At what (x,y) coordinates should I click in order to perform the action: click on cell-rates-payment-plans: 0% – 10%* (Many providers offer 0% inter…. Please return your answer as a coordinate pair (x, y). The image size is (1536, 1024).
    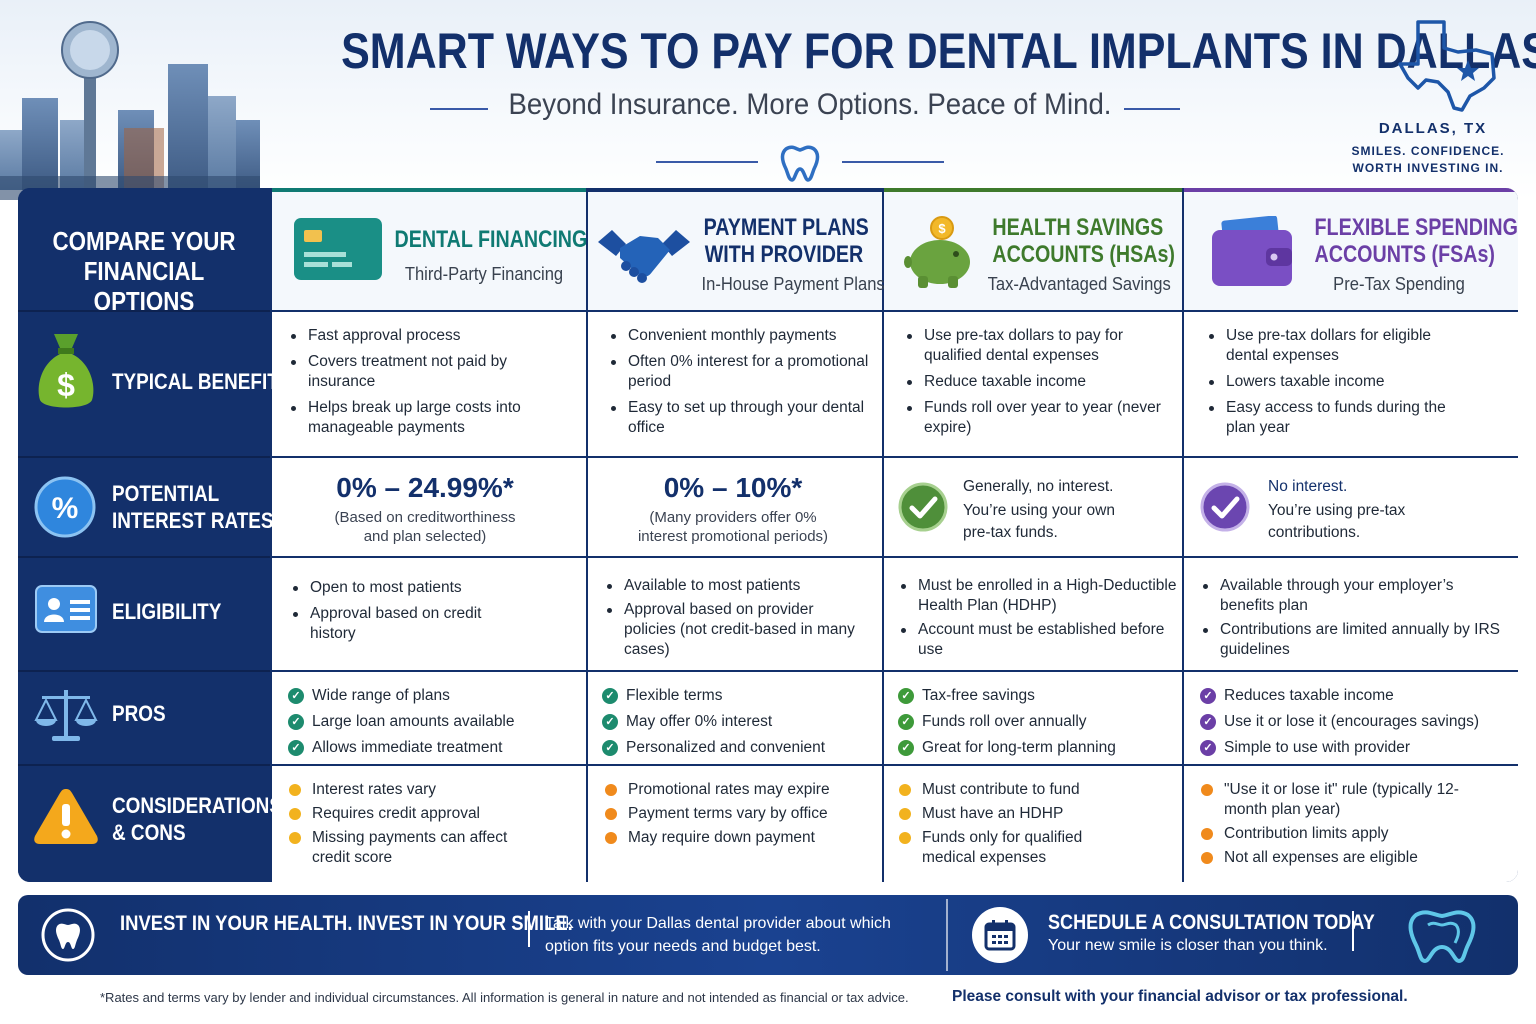
    Looking at the image, I should click on (735, 507).